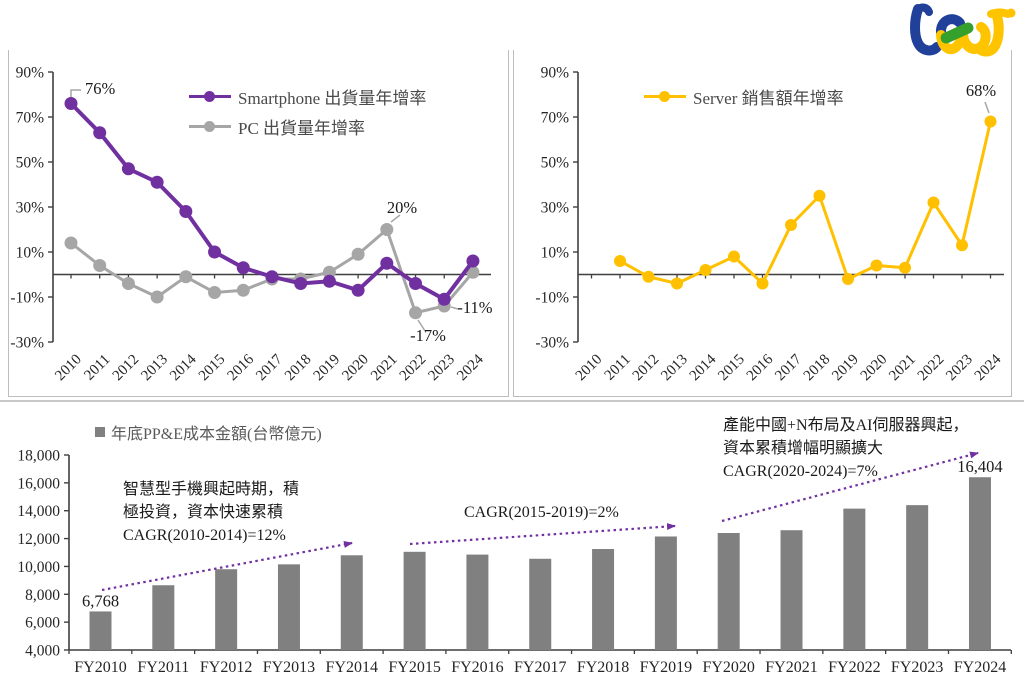  What do you see at coordinates (854, 667) in the screenshot?
I see `svg-text: FY2022` at bounding box center [854, 667].